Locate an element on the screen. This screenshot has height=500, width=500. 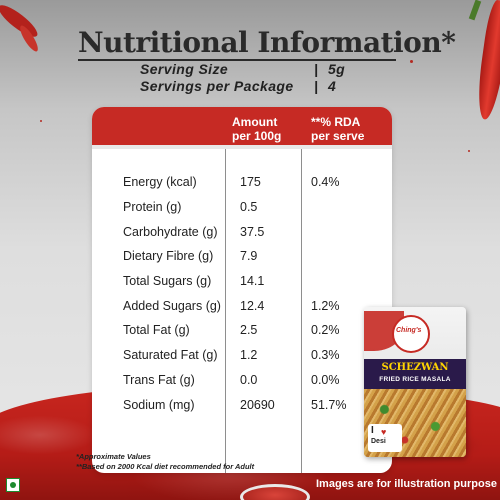
table-row: Protein (g) 0.5 is located at coordinates (242, 210).